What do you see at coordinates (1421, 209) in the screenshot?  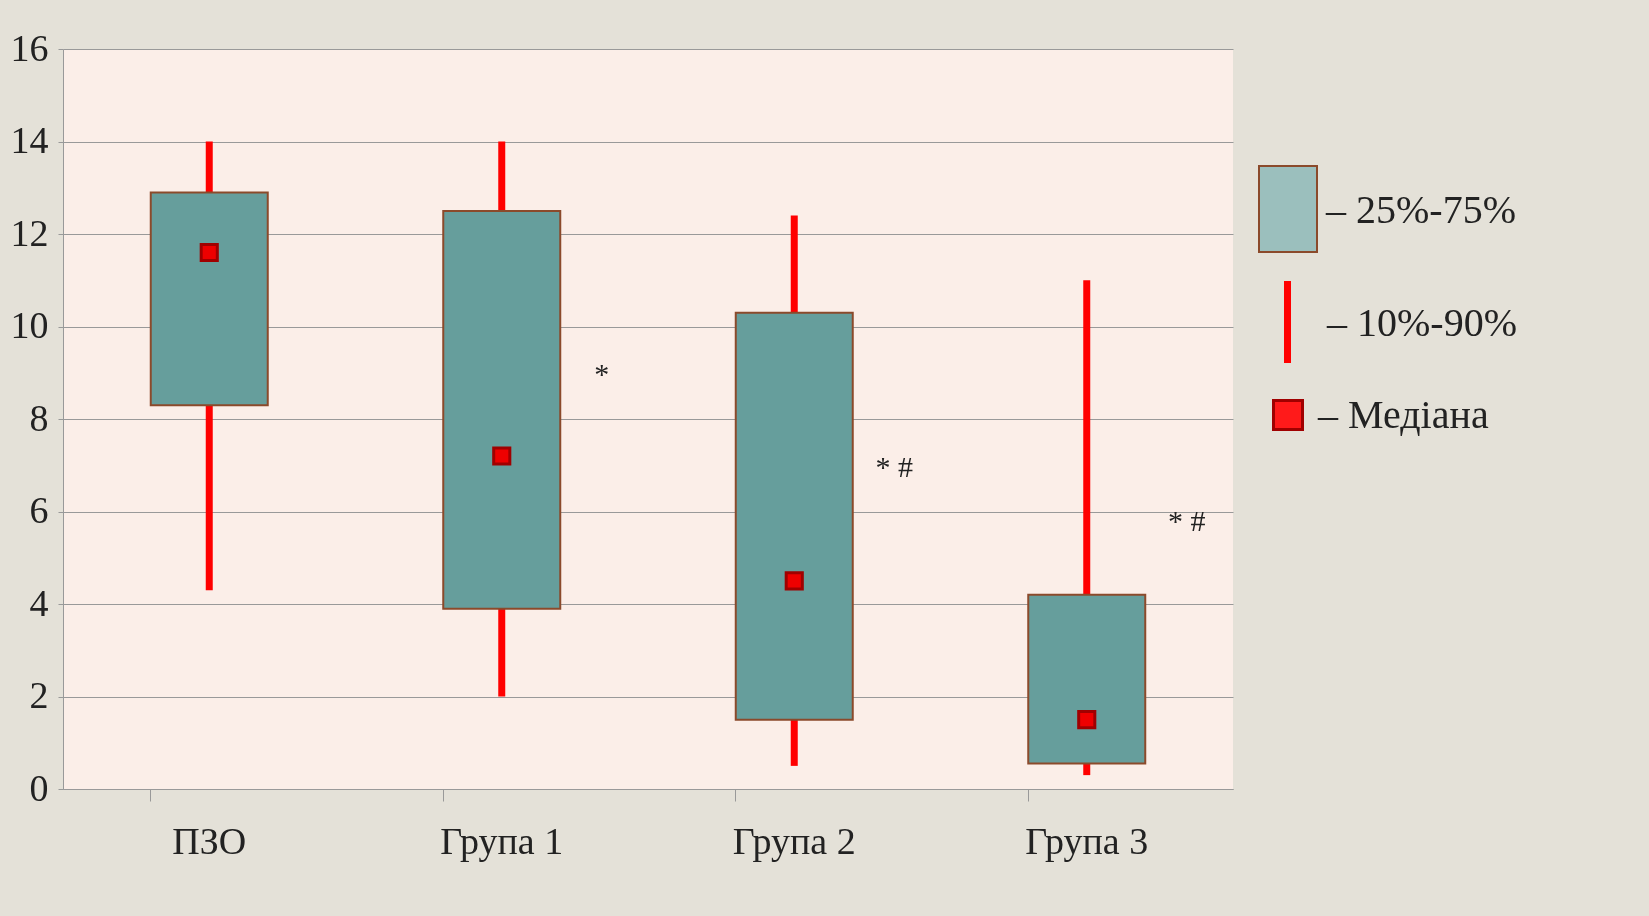 I see `text: – 25%-75%` at bounding box center [1421, 209].